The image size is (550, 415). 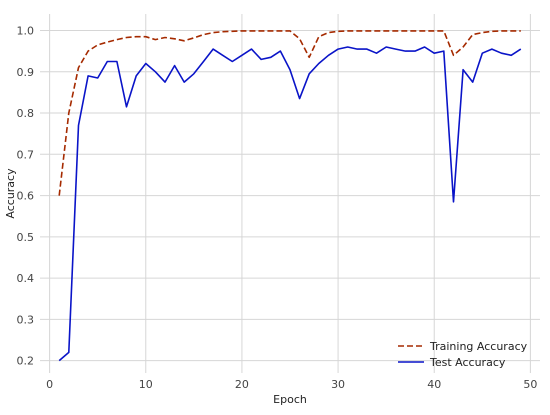 I want to click on y-tick-label: 0.9, so click(x=26, y=72).